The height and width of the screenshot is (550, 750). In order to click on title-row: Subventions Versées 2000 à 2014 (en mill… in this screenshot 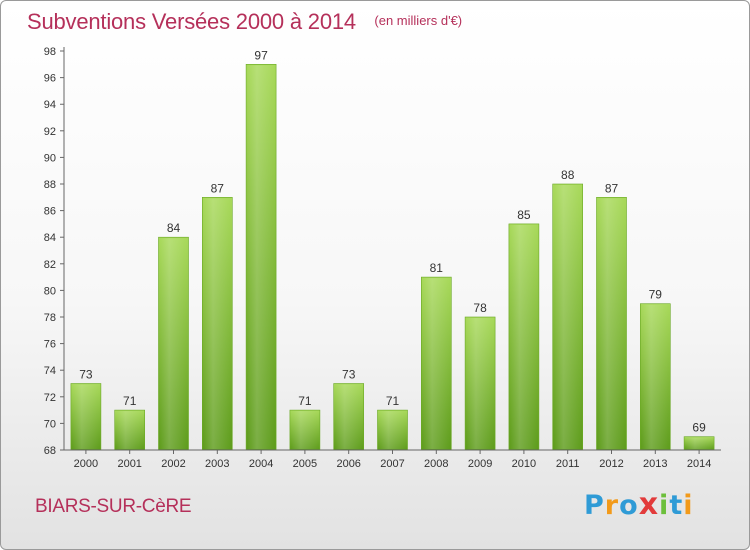, I will do `click(244, 22)`.